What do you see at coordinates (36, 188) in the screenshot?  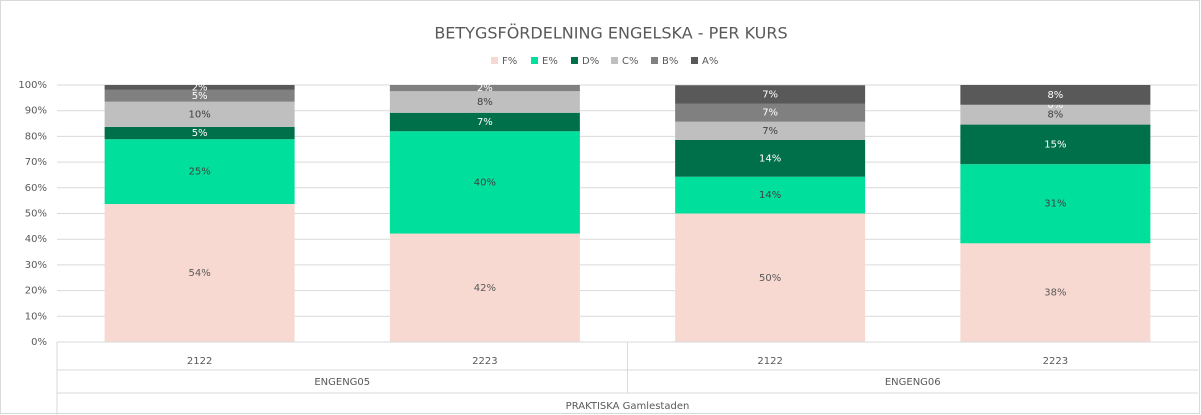 I see `y-tick-label: 60%` at bounding box center [36, 188].